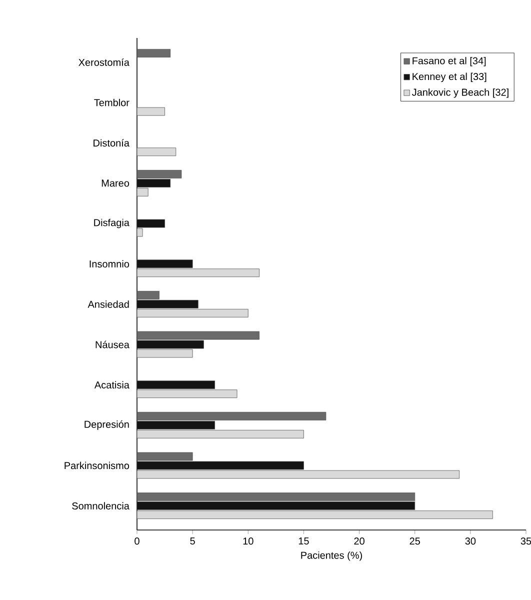  I want to click on y-tick-label: Náusea, so click(113, 344).